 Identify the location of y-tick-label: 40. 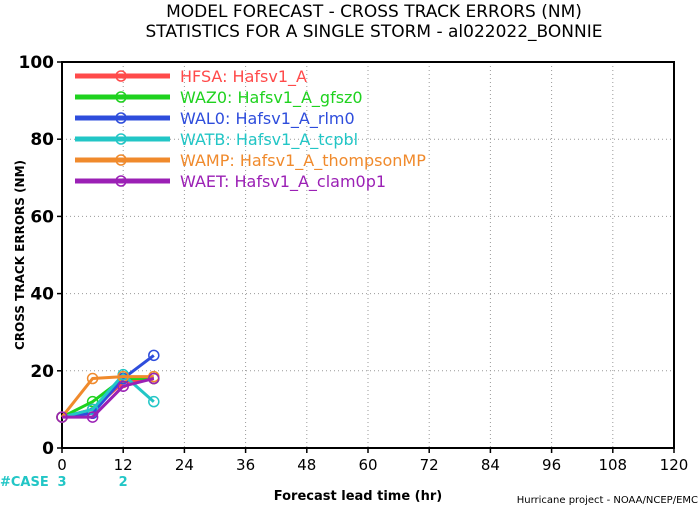
(42, 295).